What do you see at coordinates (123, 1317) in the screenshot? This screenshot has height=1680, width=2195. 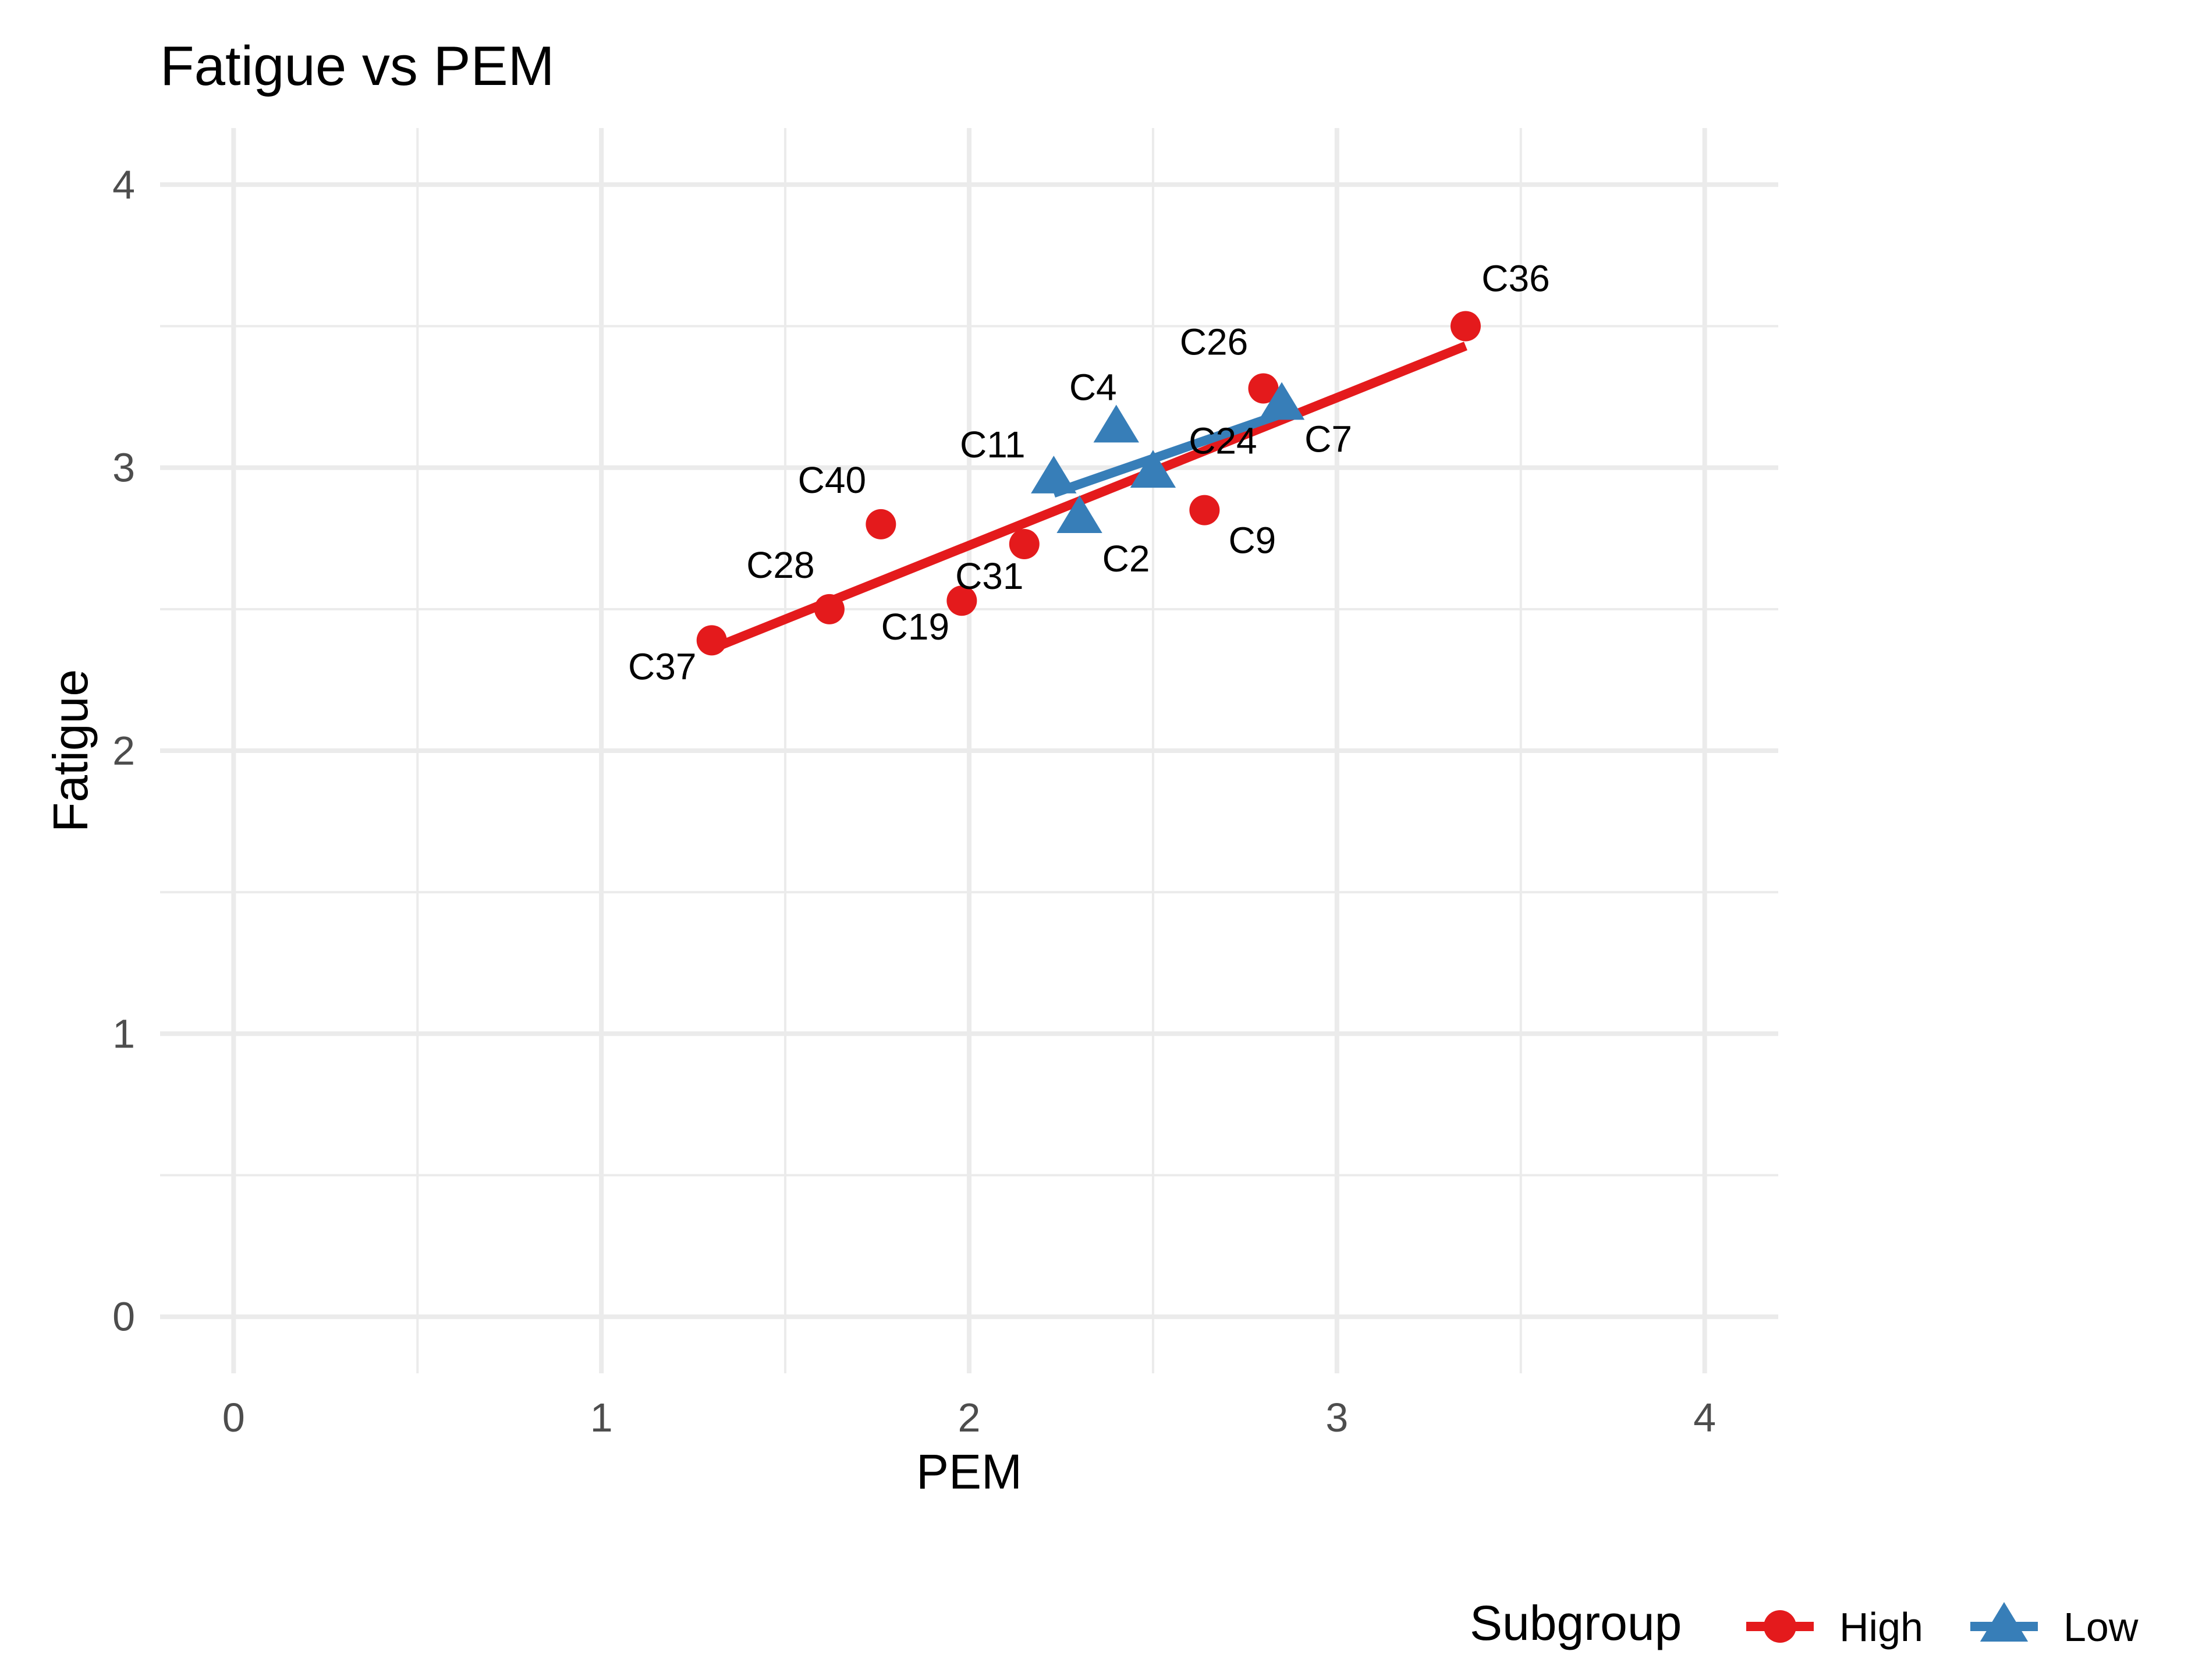 I see `y-tick-label: 0` at bounding box center [123, 1317].